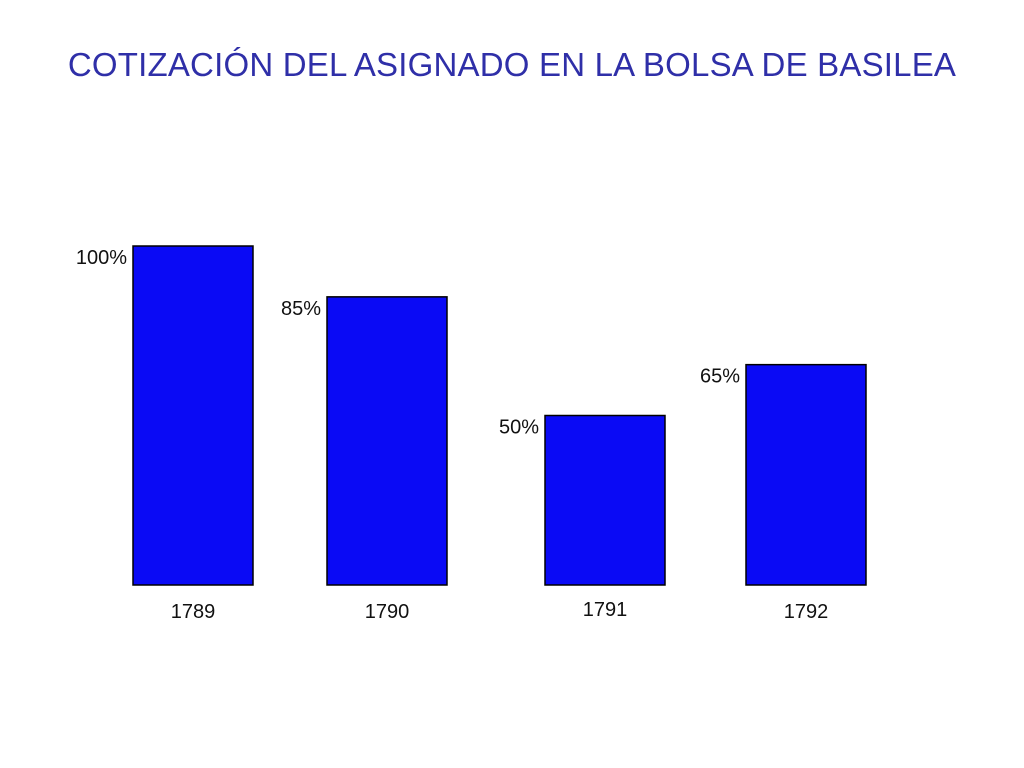  What do you see at coordinates (101, 258) in the screenshot?
I see `value-label-1789: 100%` at bounding box center [101, 258].